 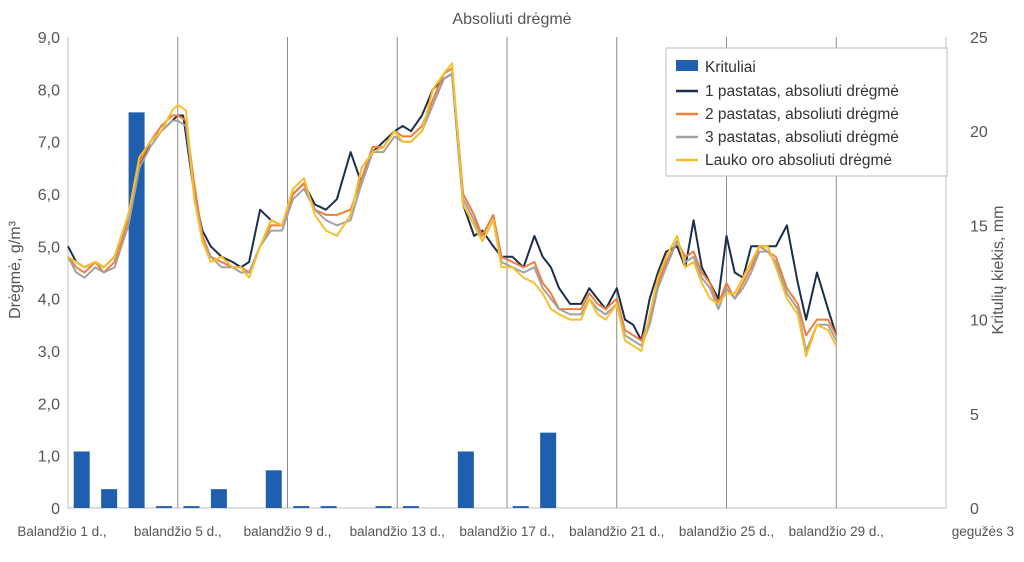 I want to click on legend-label: 2 pastatas, absoliuti drėgmė, so click(x=802, y=114).